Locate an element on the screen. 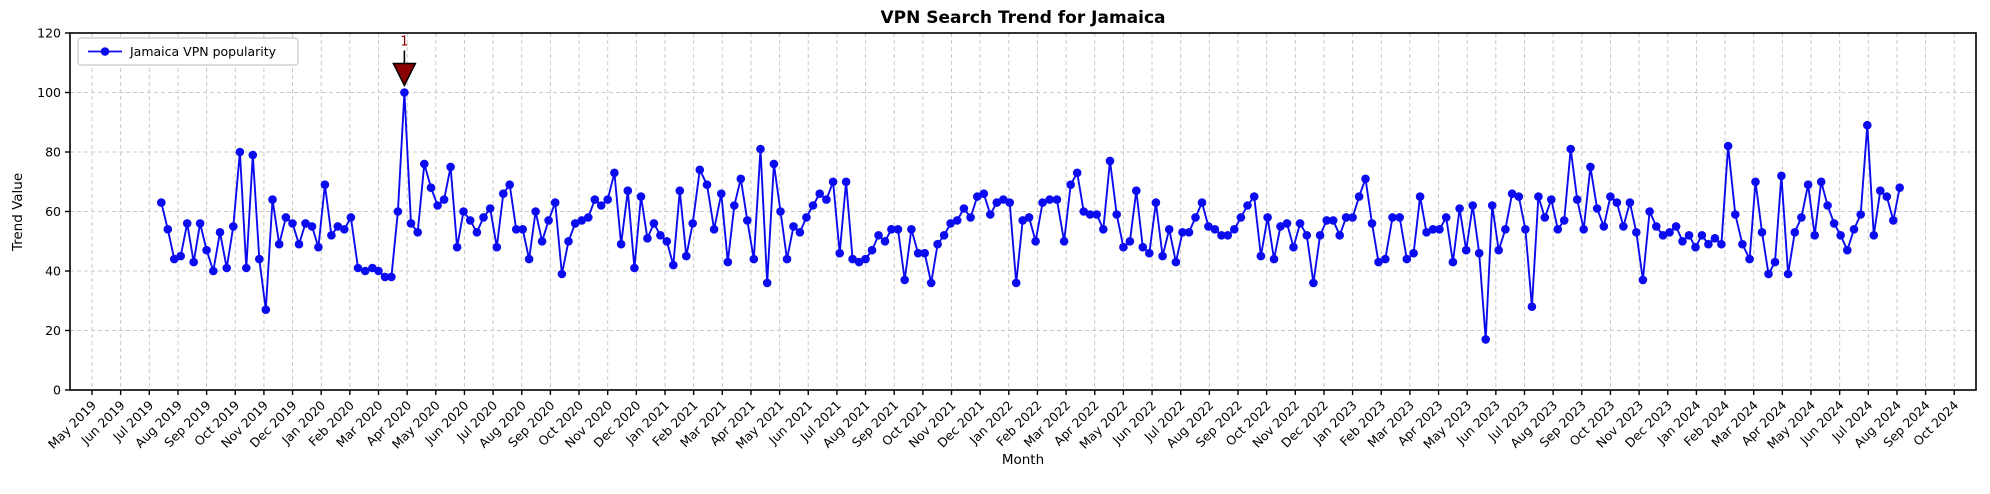 This screenshot has width=1990, height=494. y-axis-title: Trend Value is located at coordinates (18, 212).